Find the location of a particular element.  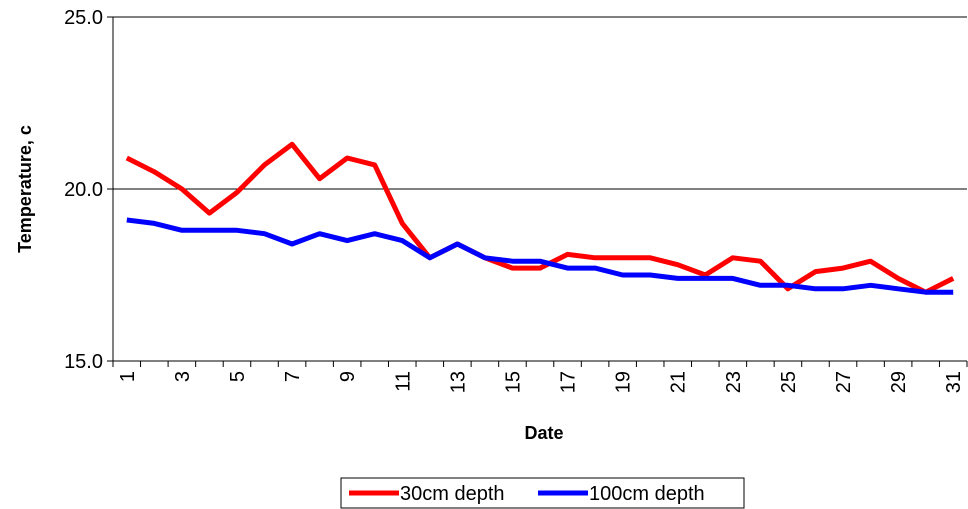

x-tick-label: 27 is located at coordinates (844, 382).